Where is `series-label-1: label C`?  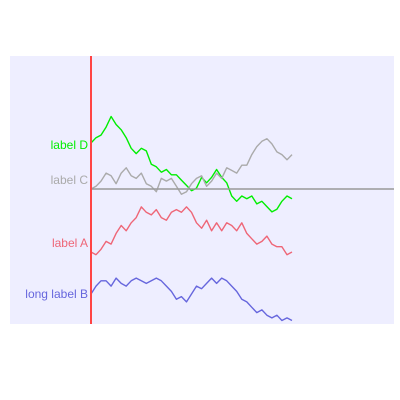 series-label-1: label C is located at coordinates (70, 180).